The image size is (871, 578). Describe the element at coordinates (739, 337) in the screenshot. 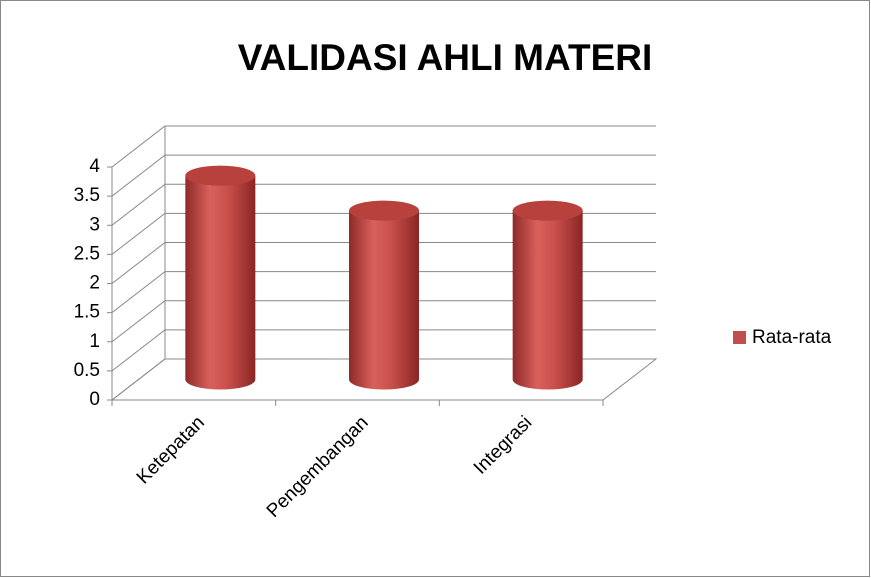

I see `legend-swatch` at that location.